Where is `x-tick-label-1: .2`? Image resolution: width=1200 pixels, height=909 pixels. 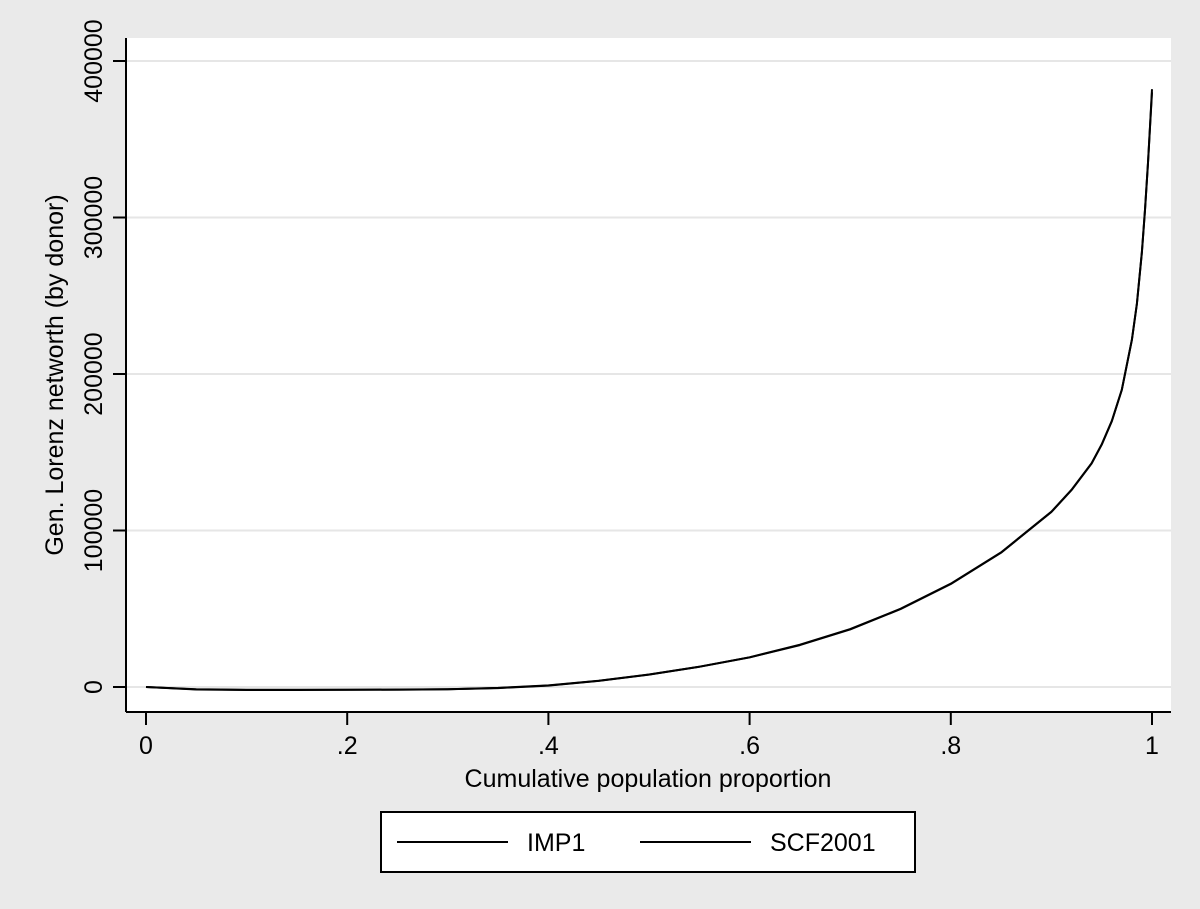 x-tick-label-1: .2 is located at coordinates (347, 746).